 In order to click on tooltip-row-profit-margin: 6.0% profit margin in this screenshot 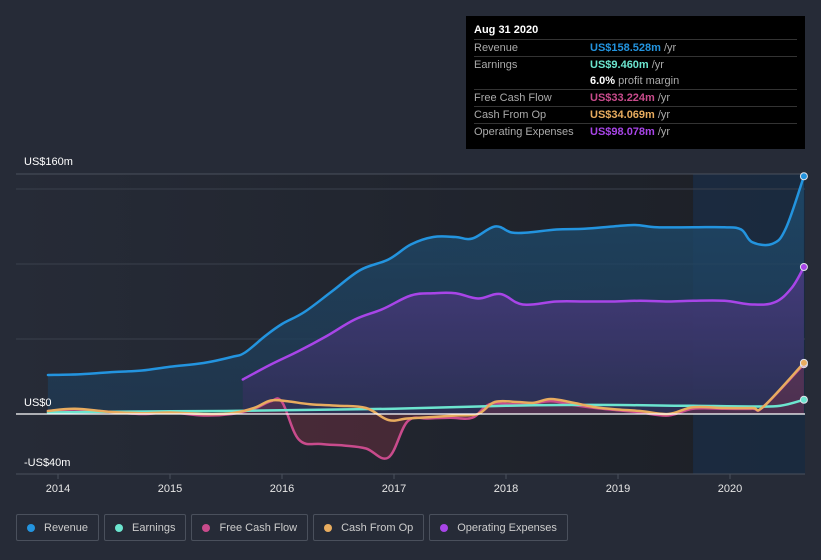, I will do `click(635, 81)`.